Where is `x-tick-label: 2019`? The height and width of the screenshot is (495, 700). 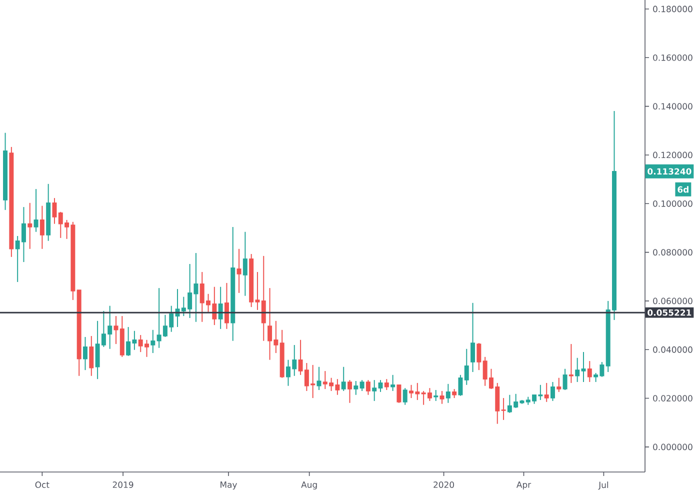 x-tick-label: 2019 is located at coordinates (123, 485).